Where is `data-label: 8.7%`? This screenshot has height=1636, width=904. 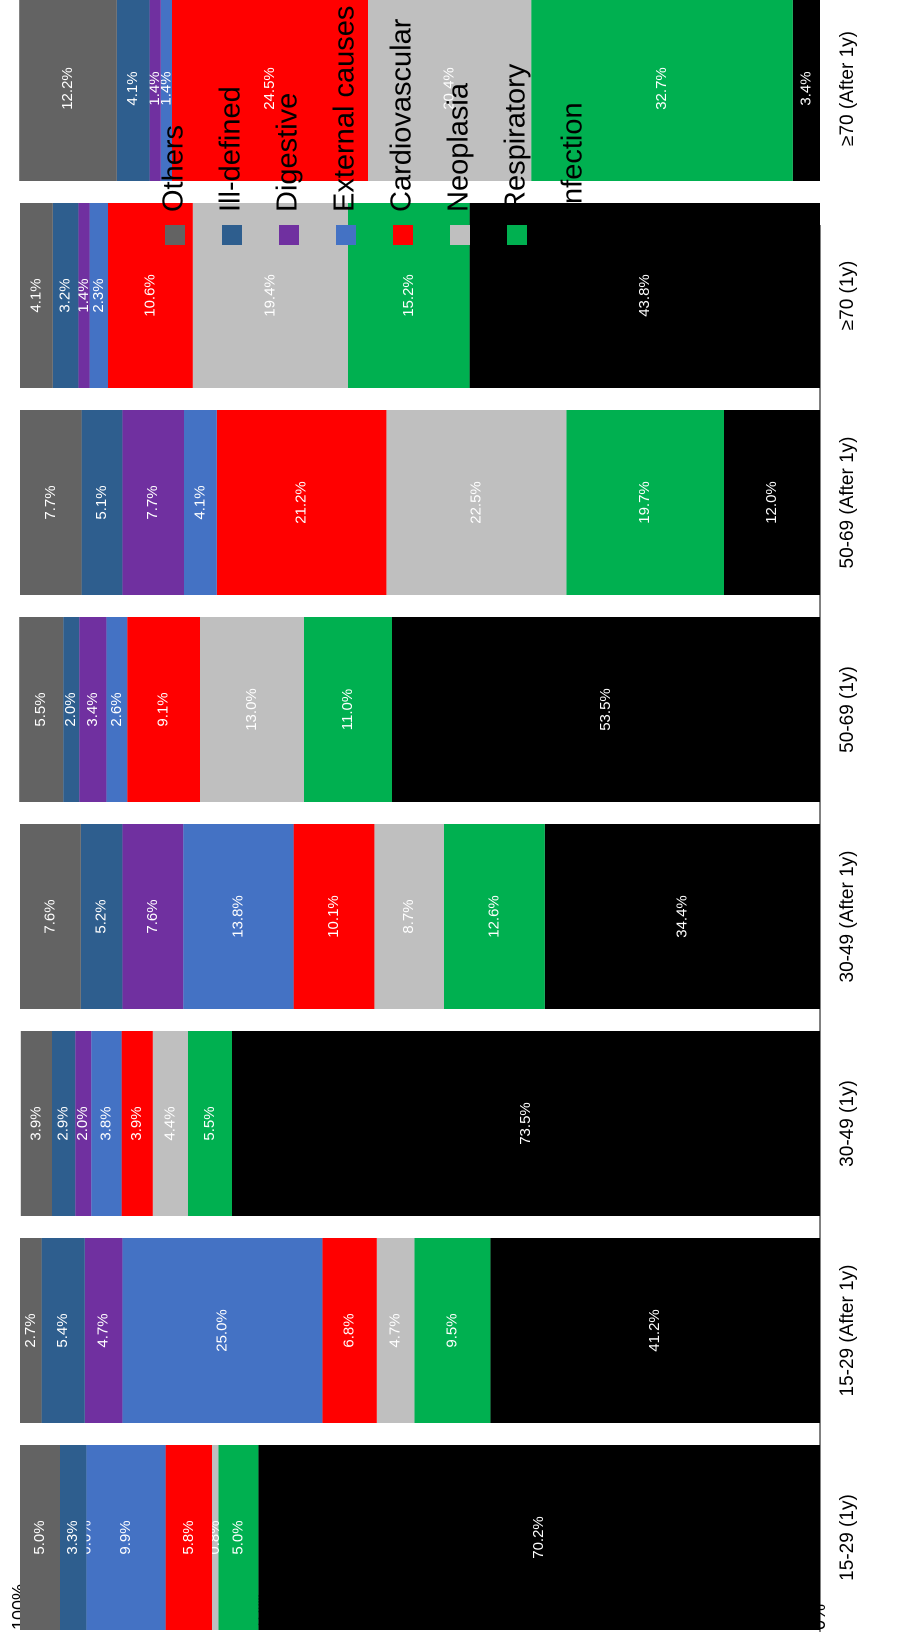
data-label: 8.7% is located at coordinates (408, 916).